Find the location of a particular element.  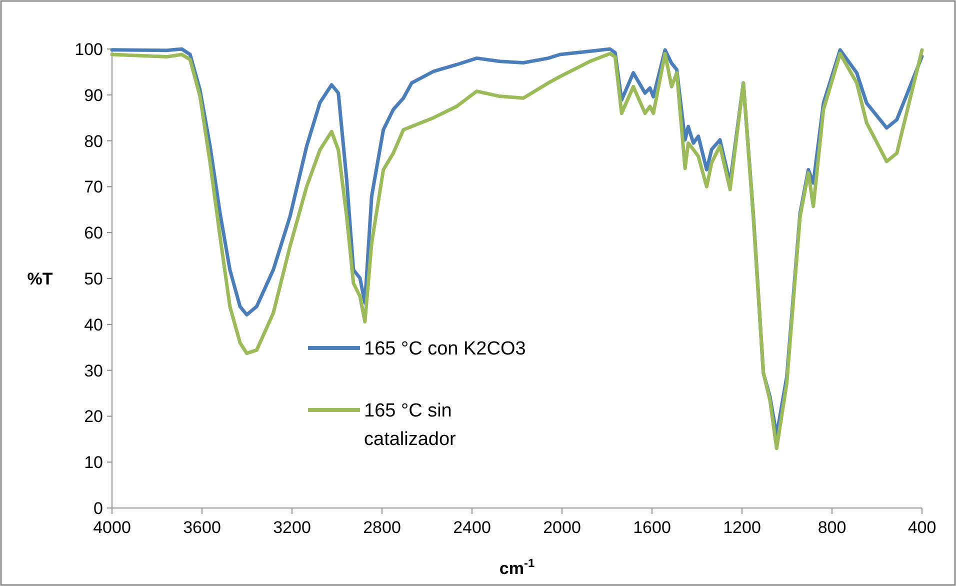

y-tick-label: 40 is located at coordinates (93, 324).